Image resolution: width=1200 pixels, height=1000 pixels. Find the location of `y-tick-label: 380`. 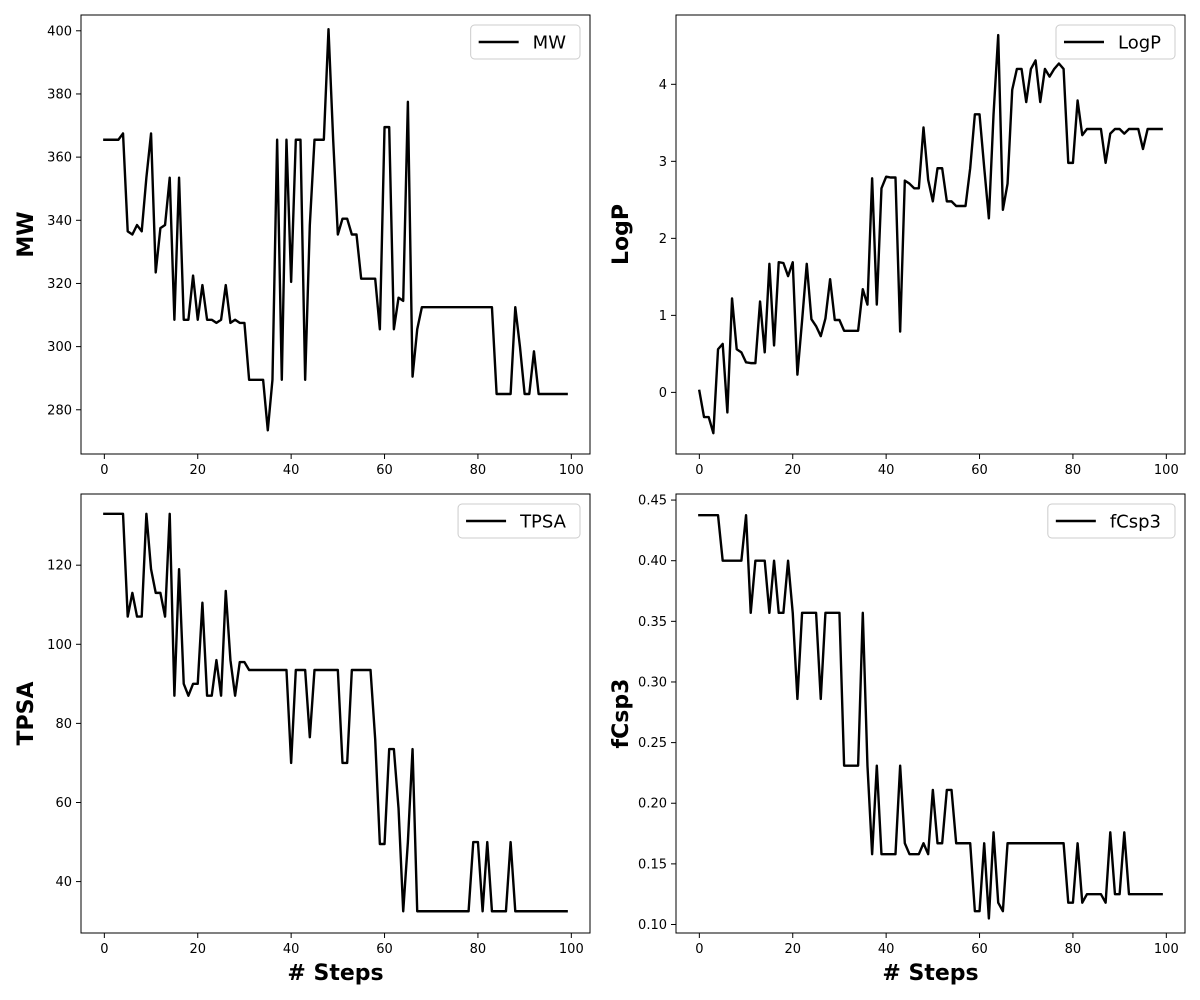

y-tick-label: 380 is located at coordinates (59, 94).